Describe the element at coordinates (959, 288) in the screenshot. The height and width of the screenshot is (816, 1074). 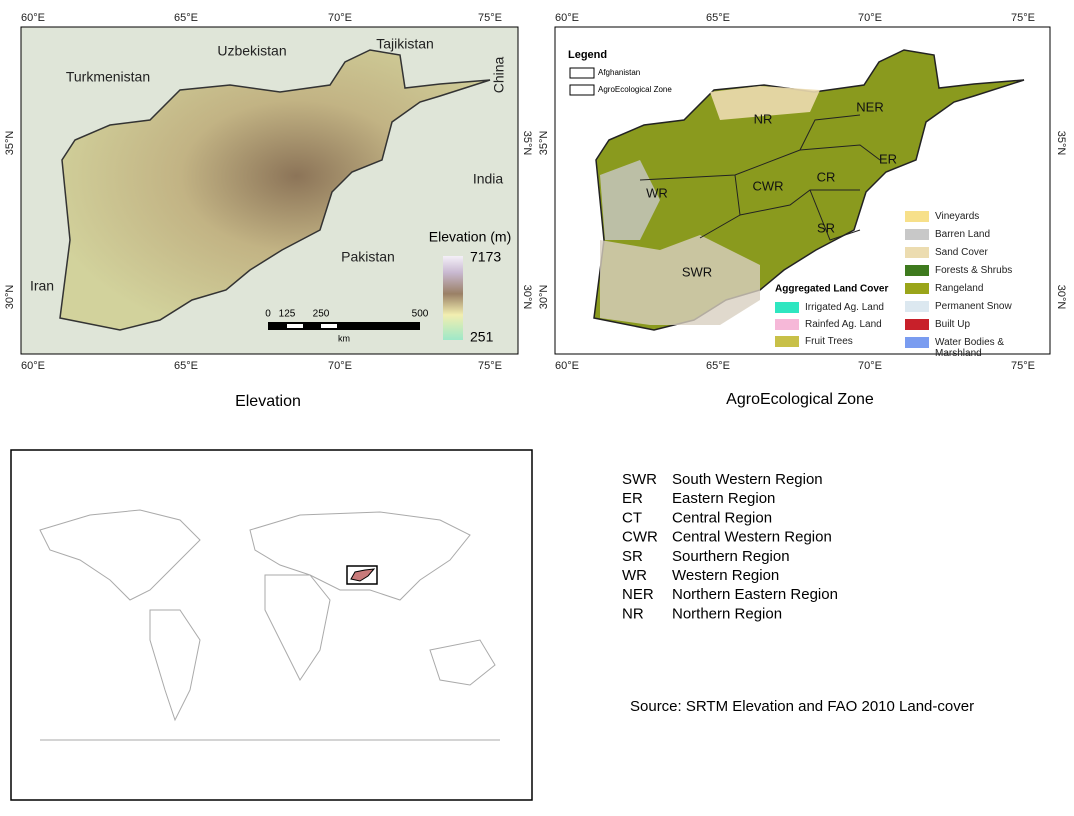
I see `land-cover-label: Rangeland` at that location.